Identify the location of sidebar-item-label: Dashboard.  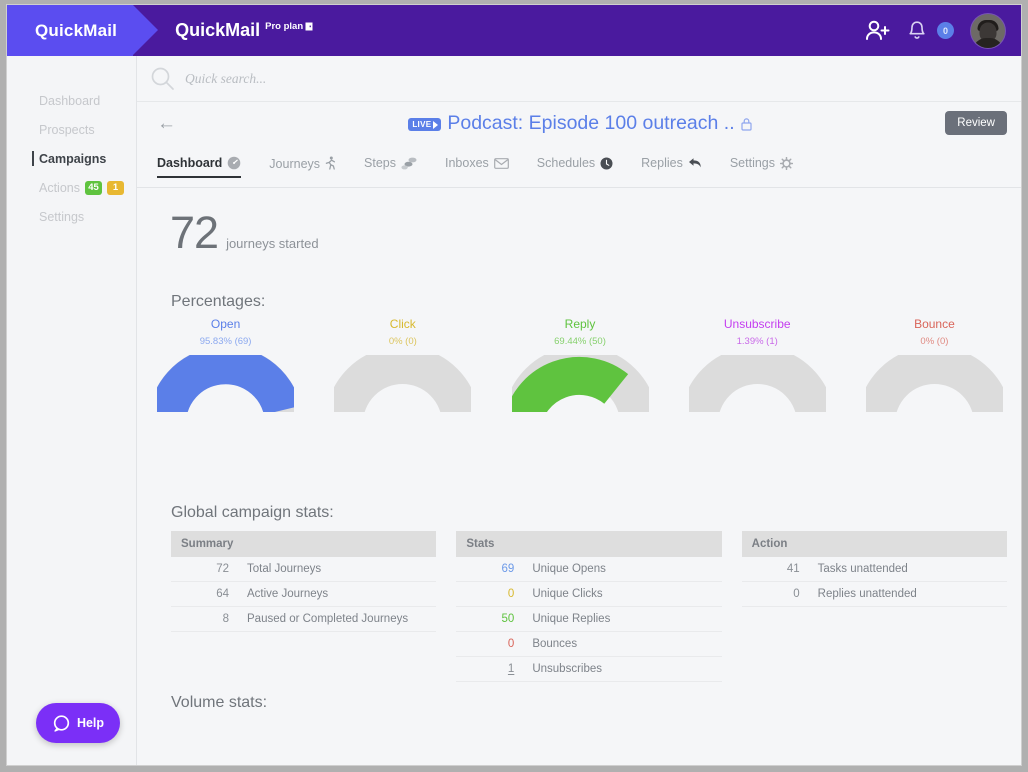
(70, 100).